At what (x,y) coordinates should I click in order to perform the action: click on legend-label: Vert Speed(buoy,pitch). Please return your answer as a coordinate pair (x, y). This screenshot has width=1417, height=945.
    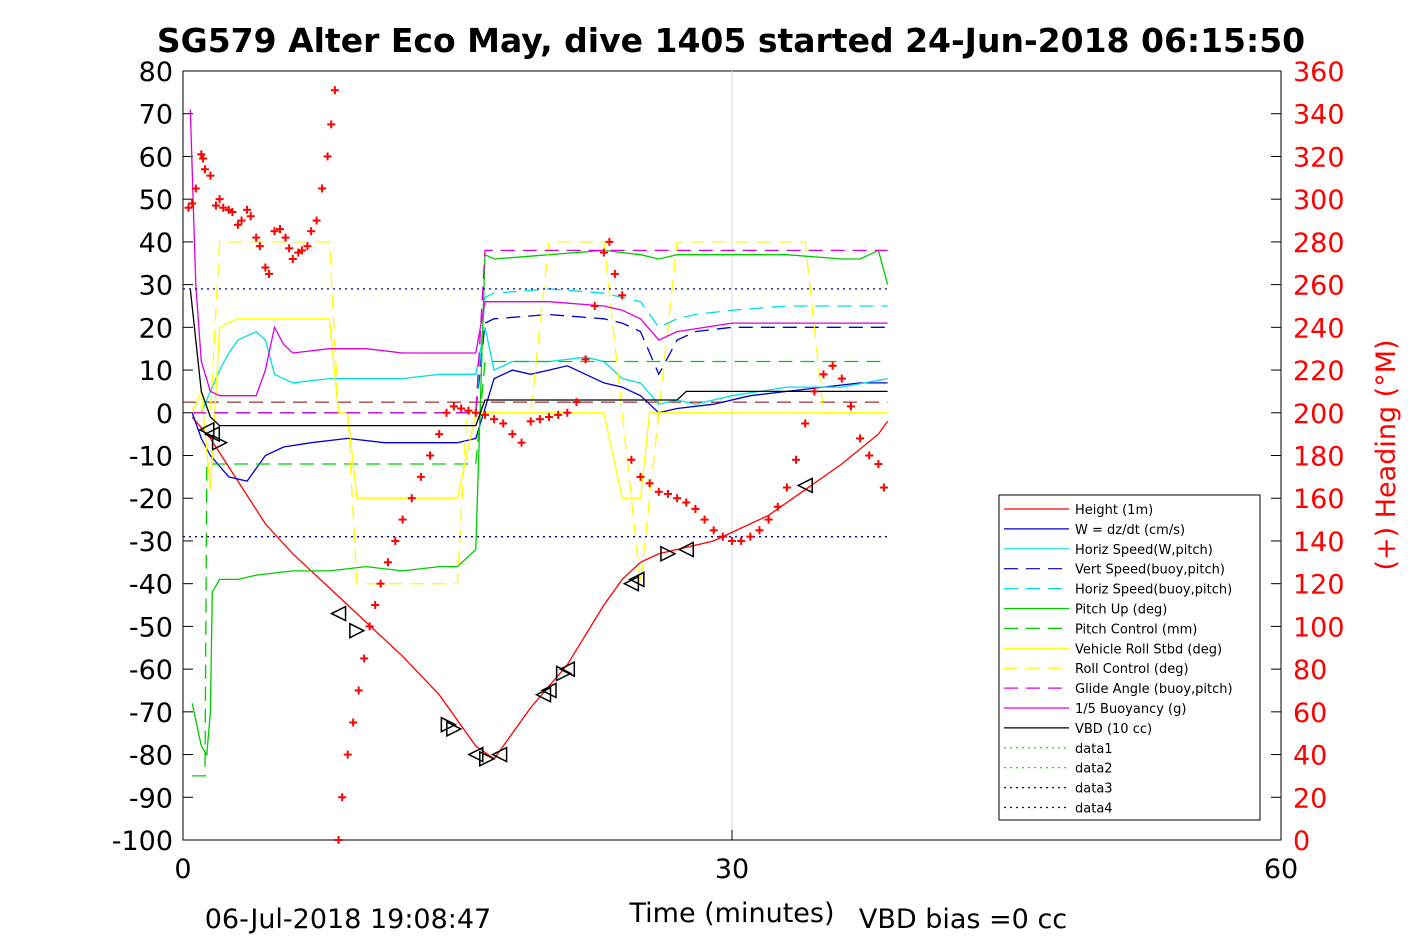
    Looking at the image, I should click on (1150, 570).